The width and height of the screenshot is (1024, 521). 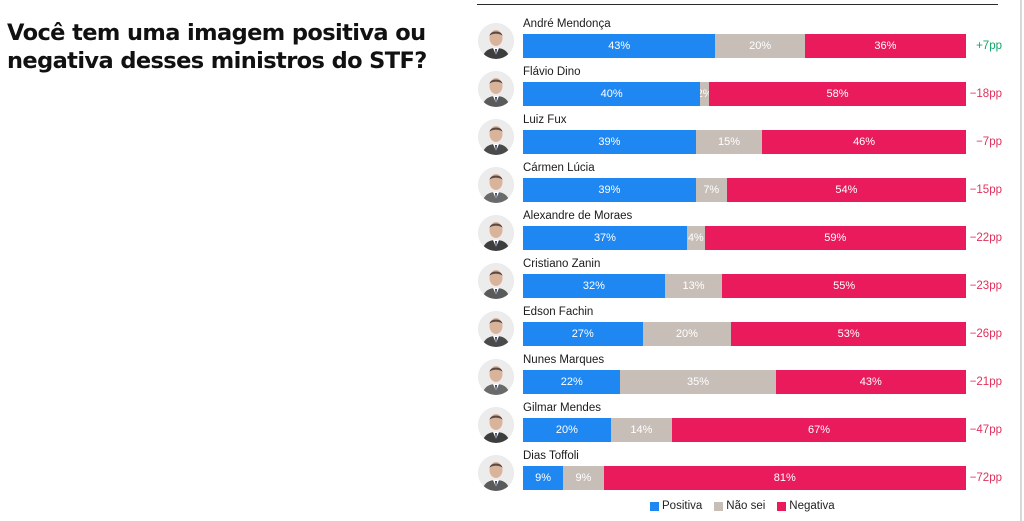 What do you see at coordinates (562, 264) in the screenshot?
I see `minister-name: Cristiano Zanin` at bounding box center [562, 264].